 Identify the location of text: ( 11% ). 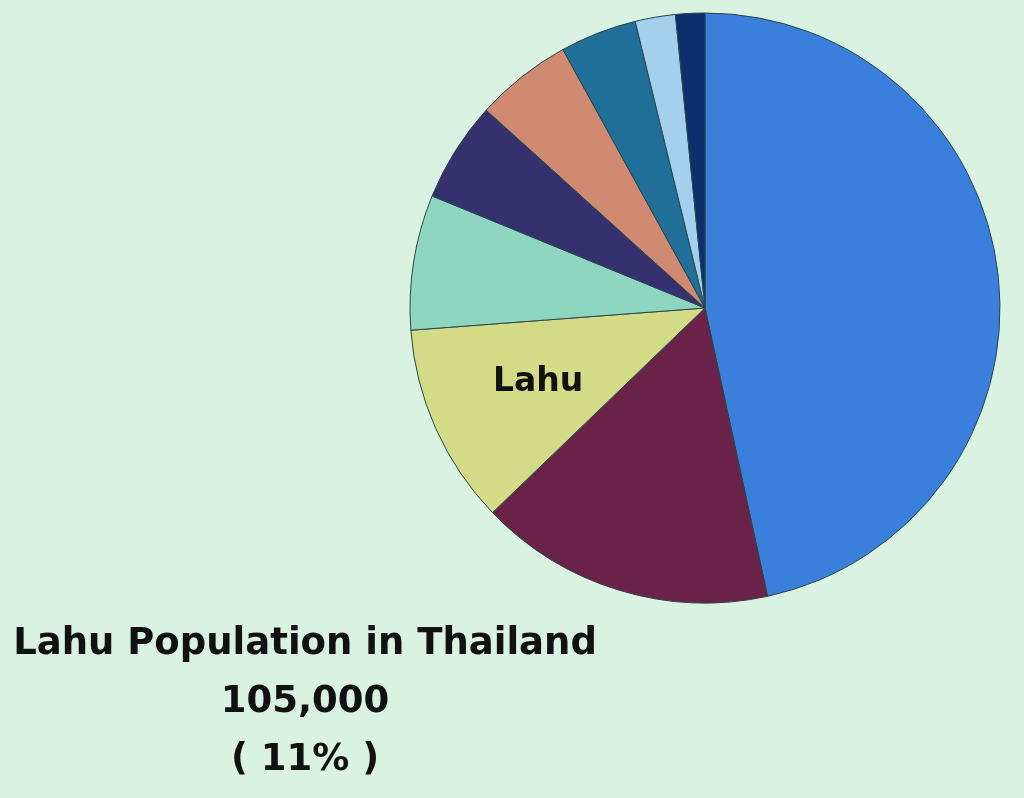
(305, 758).